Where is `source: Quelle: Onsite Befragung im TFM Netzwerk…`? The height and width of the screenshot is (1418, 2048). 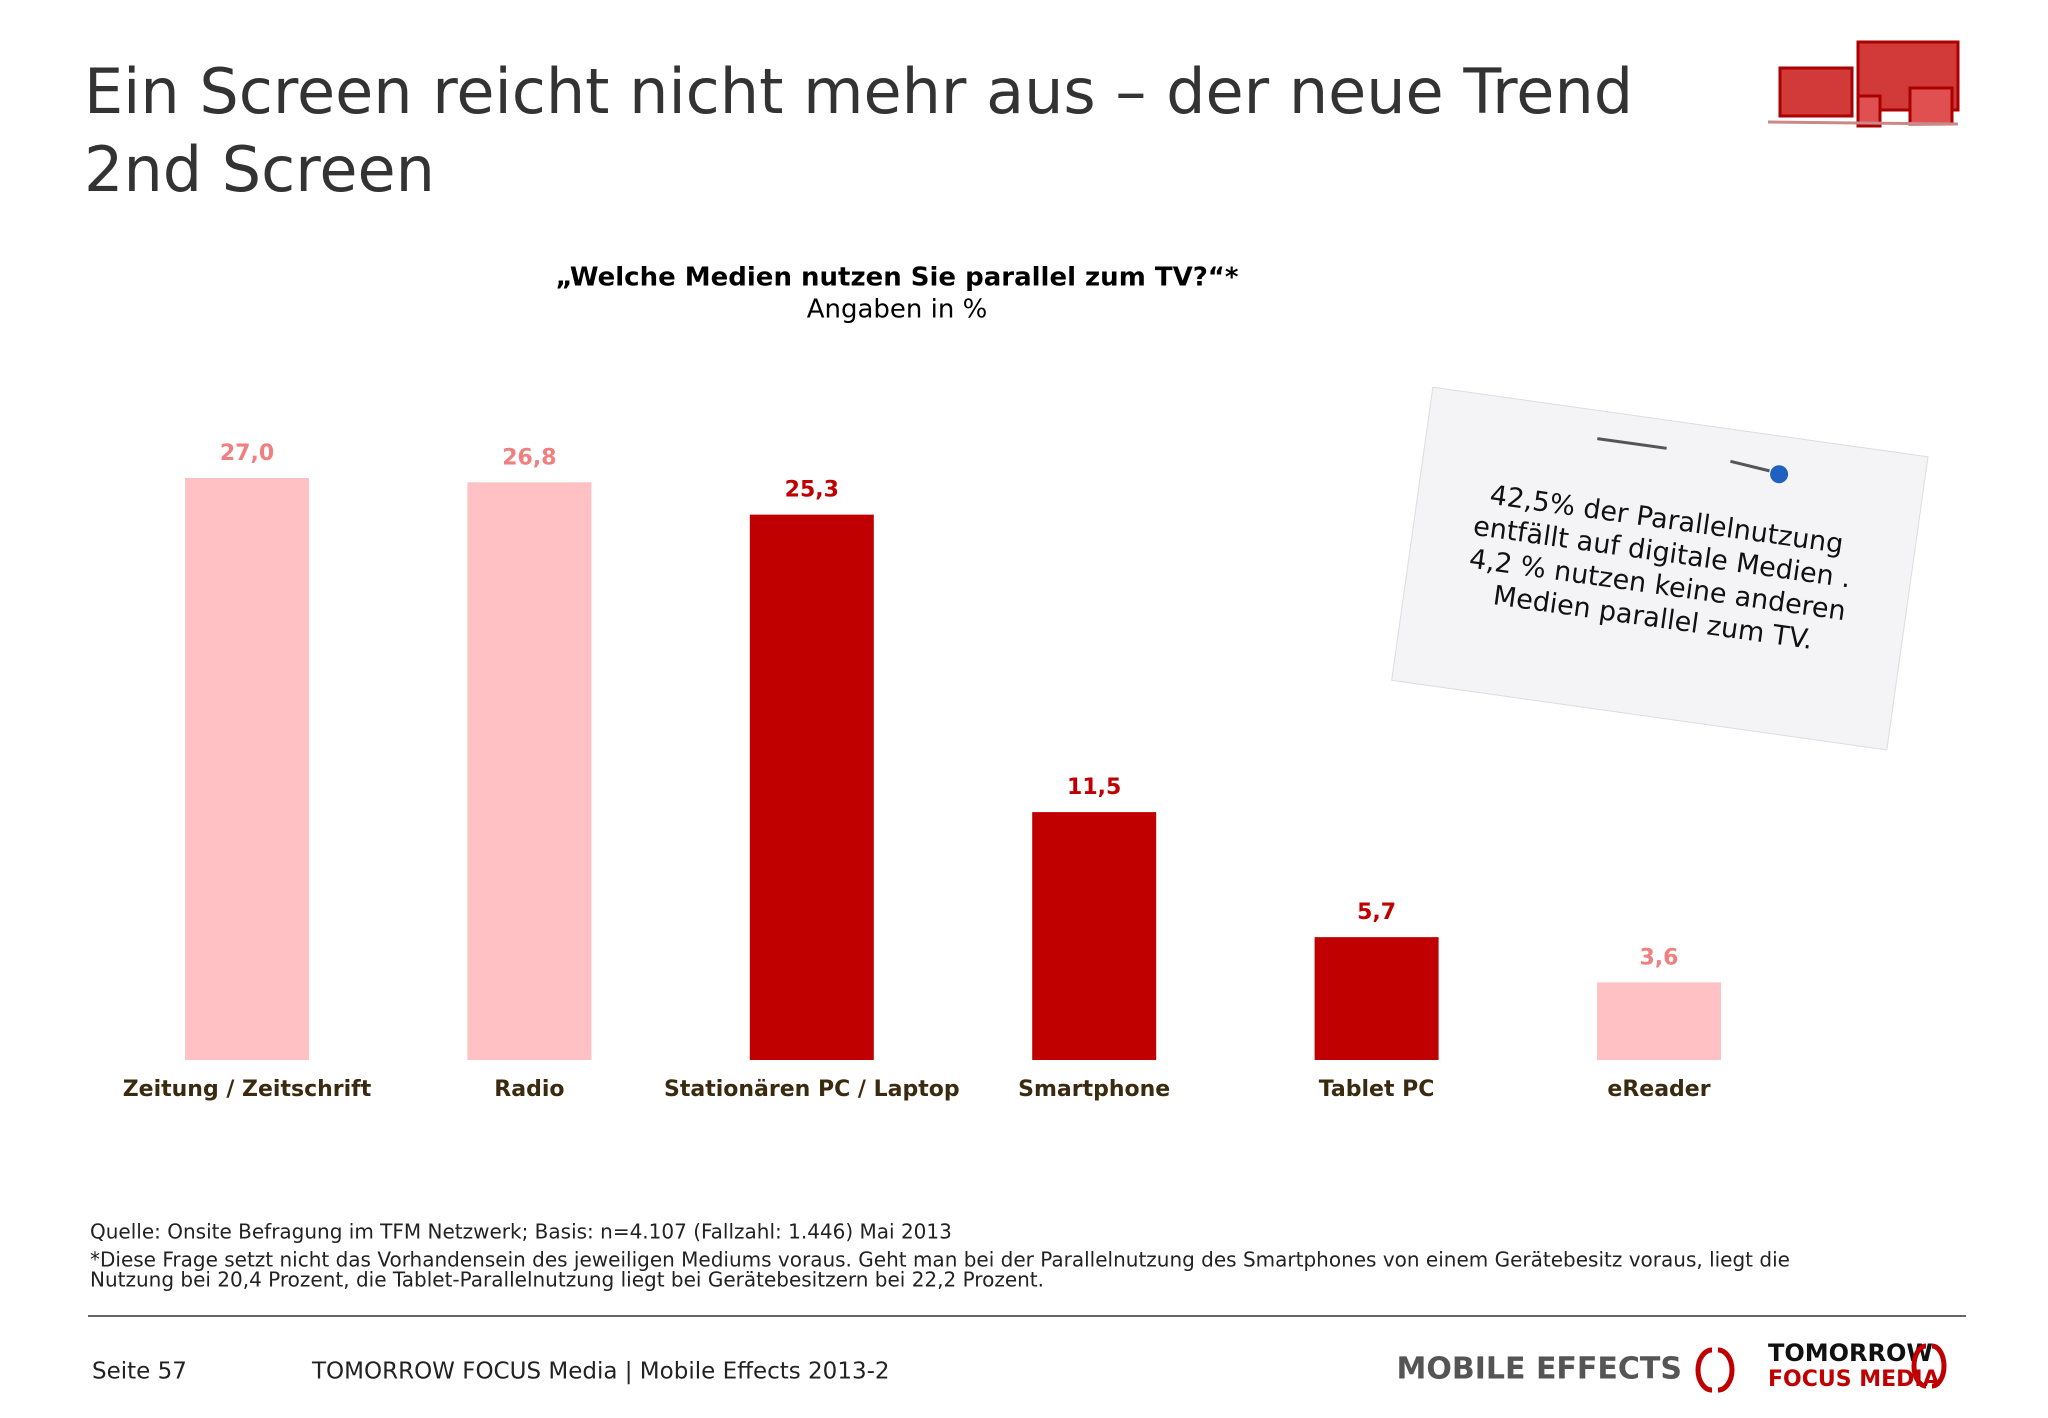 source: Quelle: Onsite Befragung im TFM Netzwerk… is located at coordinates (521, 1232).